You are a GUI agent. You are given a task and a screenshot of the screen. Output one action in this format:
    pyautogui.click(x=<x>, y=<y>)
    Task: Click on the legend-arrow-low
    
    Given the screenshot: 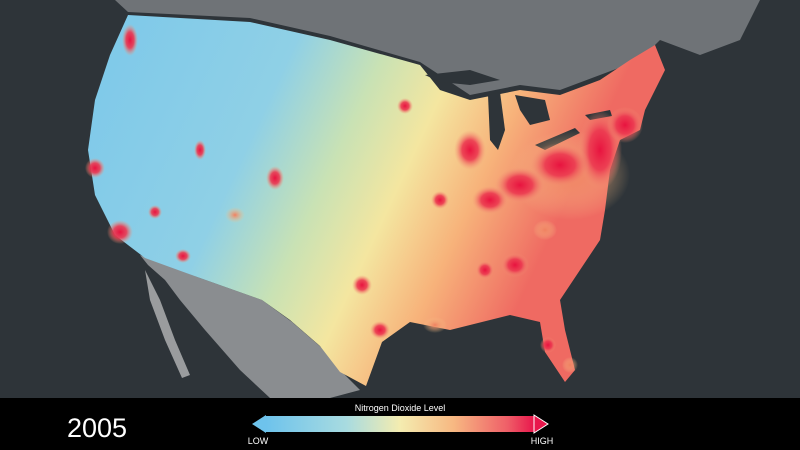 What is the action you would take?
    pyautogui.click(x=259, y=424)
    